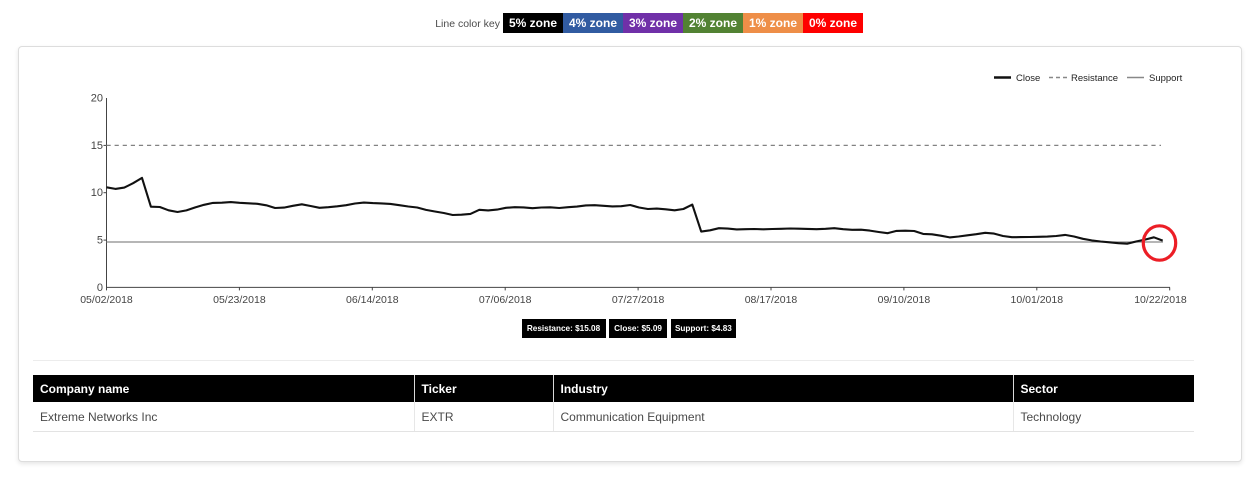  Describe the element at coordinates (505, 300) in the screenshot. I see `svg-text: 07/06/2018` at that location.